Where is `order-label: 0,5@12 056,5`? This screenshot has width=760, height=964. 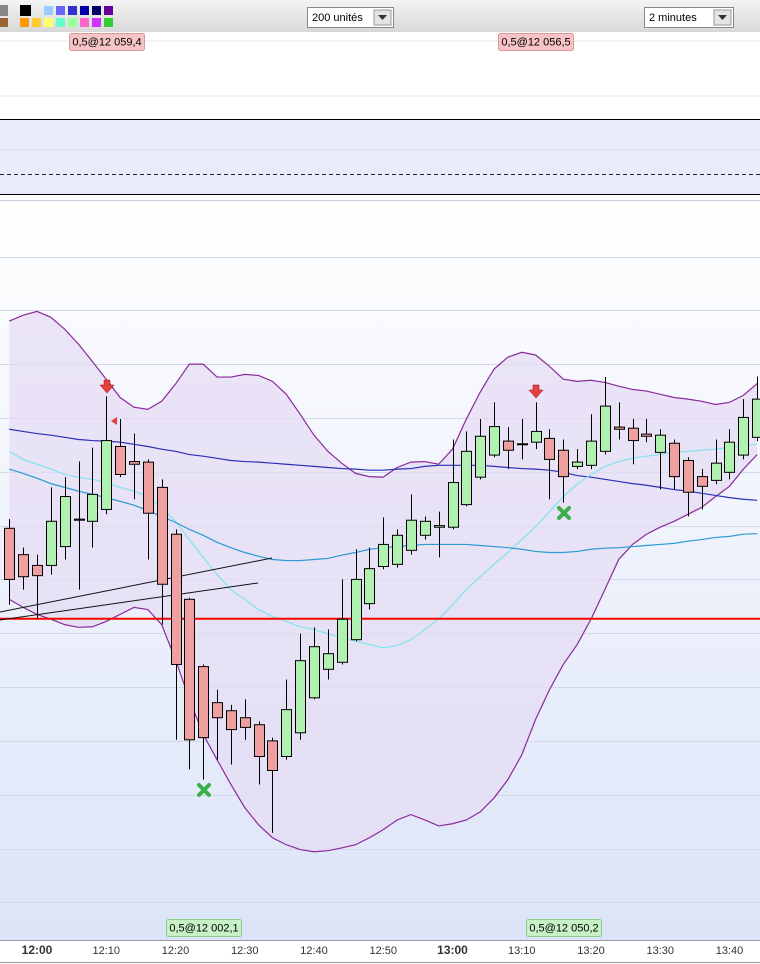
order-label: 0,5@12 056,5 is located at coordinates (535, 42).